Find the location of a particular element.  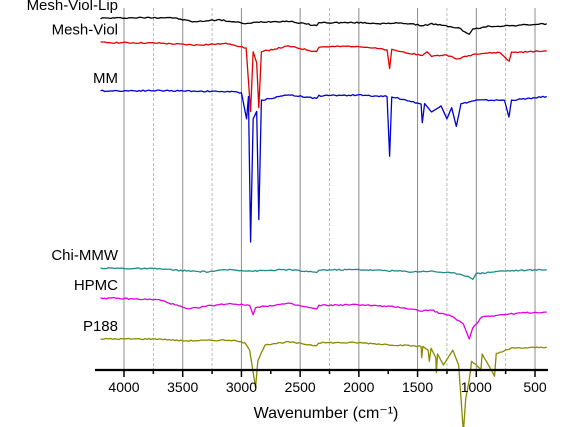

series-line-hpmc is located at coordinates (323, 318).